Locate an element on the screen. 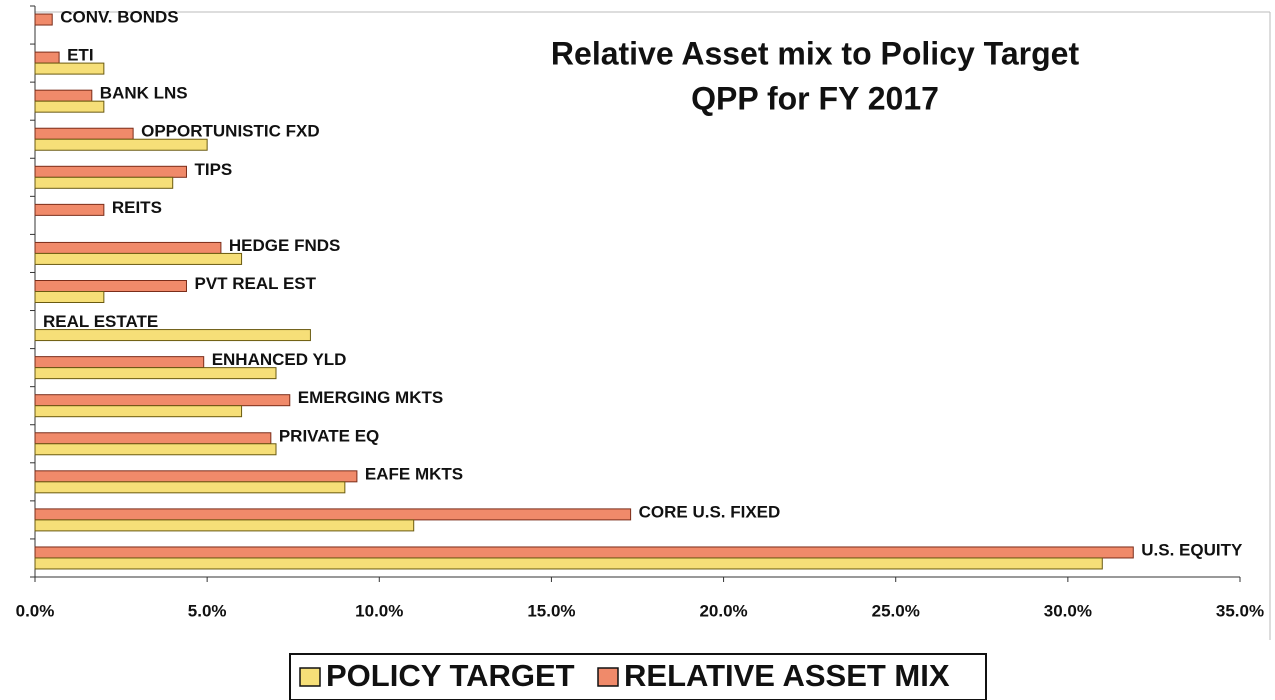 This screenshot has width=1275, height=700. x-tick-label: 15.0% is located at coordinates (551, 610).